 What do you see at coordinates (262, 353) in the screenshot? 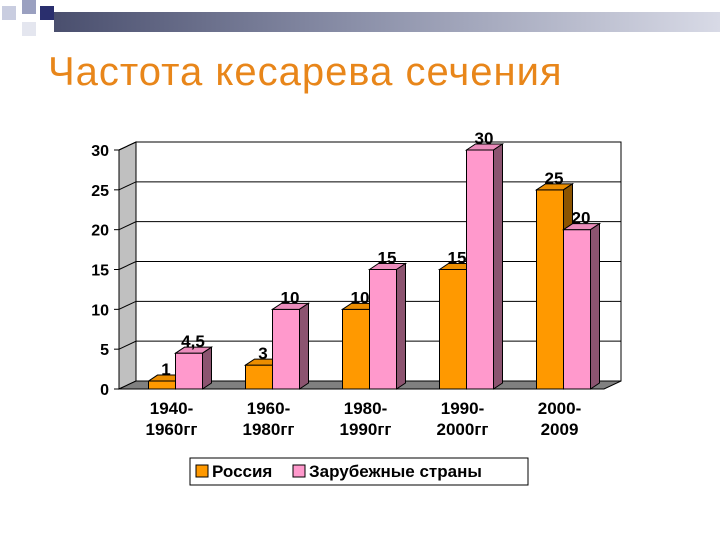
I see `data-label: 3` at bounding box center [262, 353].